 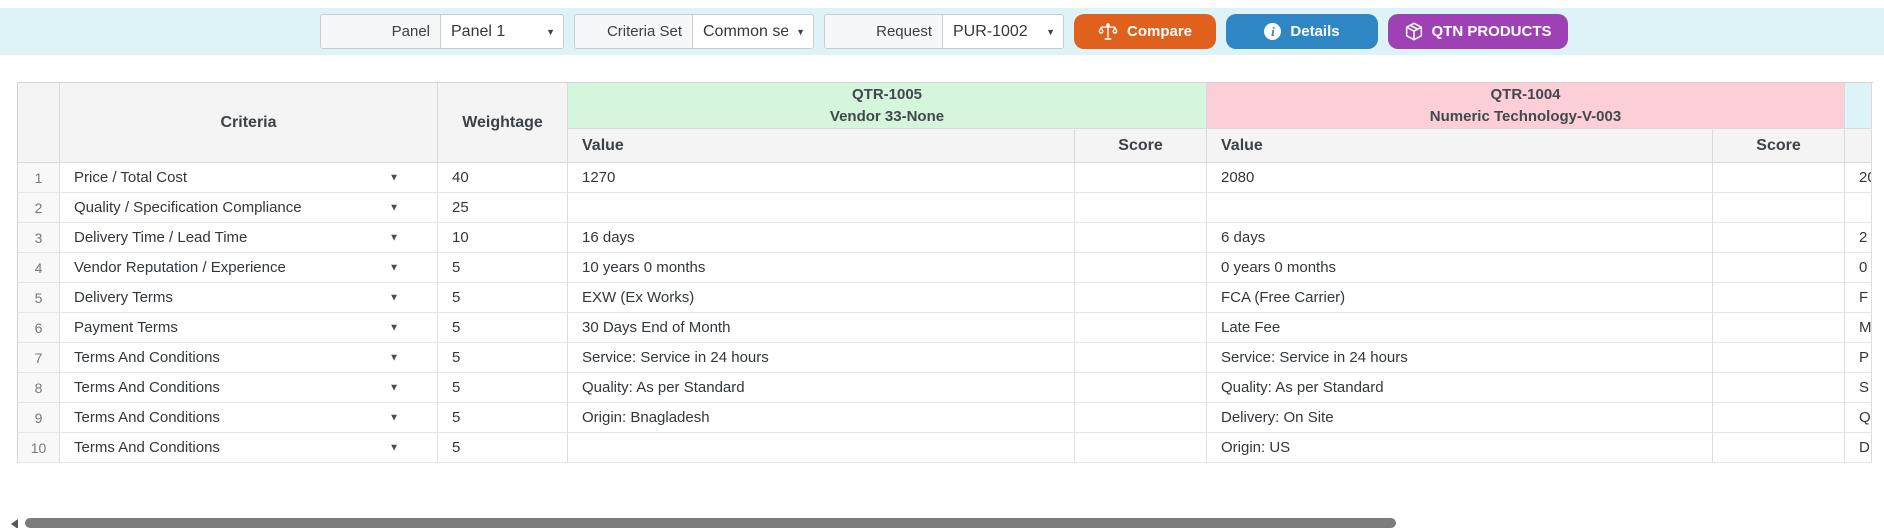 I want to click on weightage-cell: 10, so click(x=503, y=238).